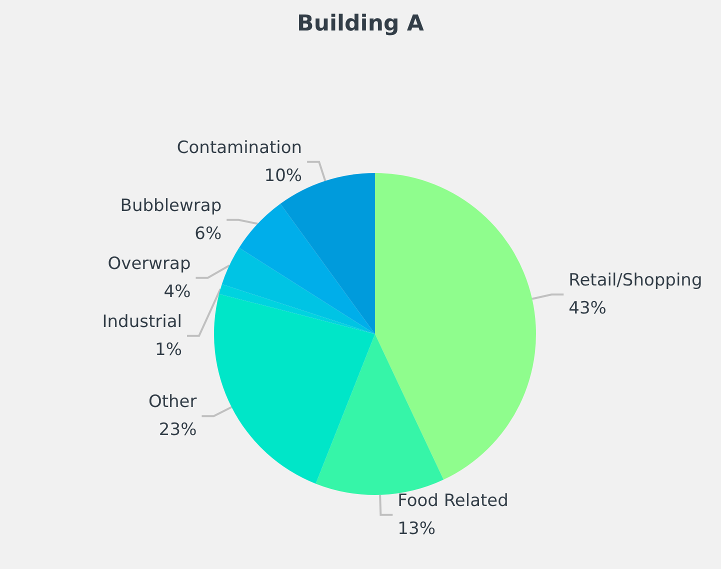  I want to click on slice-label: Overwrap, so click(149, 264).